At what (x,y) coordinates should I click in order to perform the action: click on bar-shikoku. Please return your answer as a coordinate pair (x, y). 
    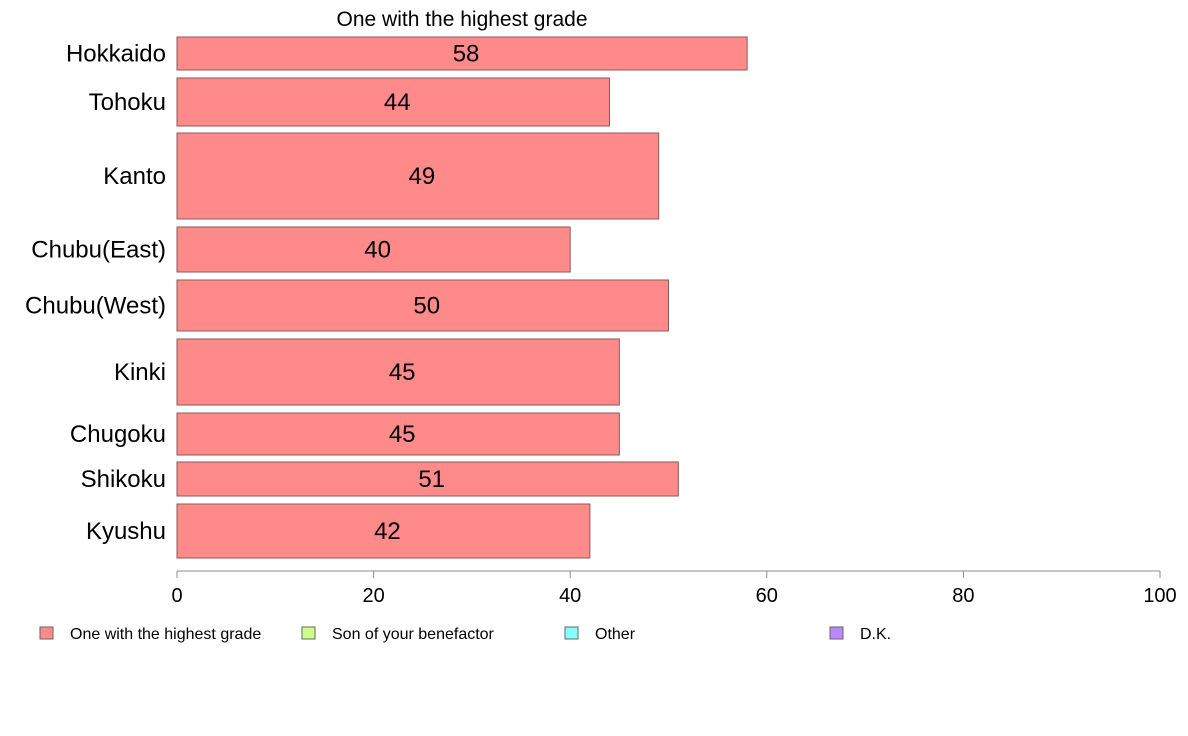
    Looking at the image, I should click on (427, 479).